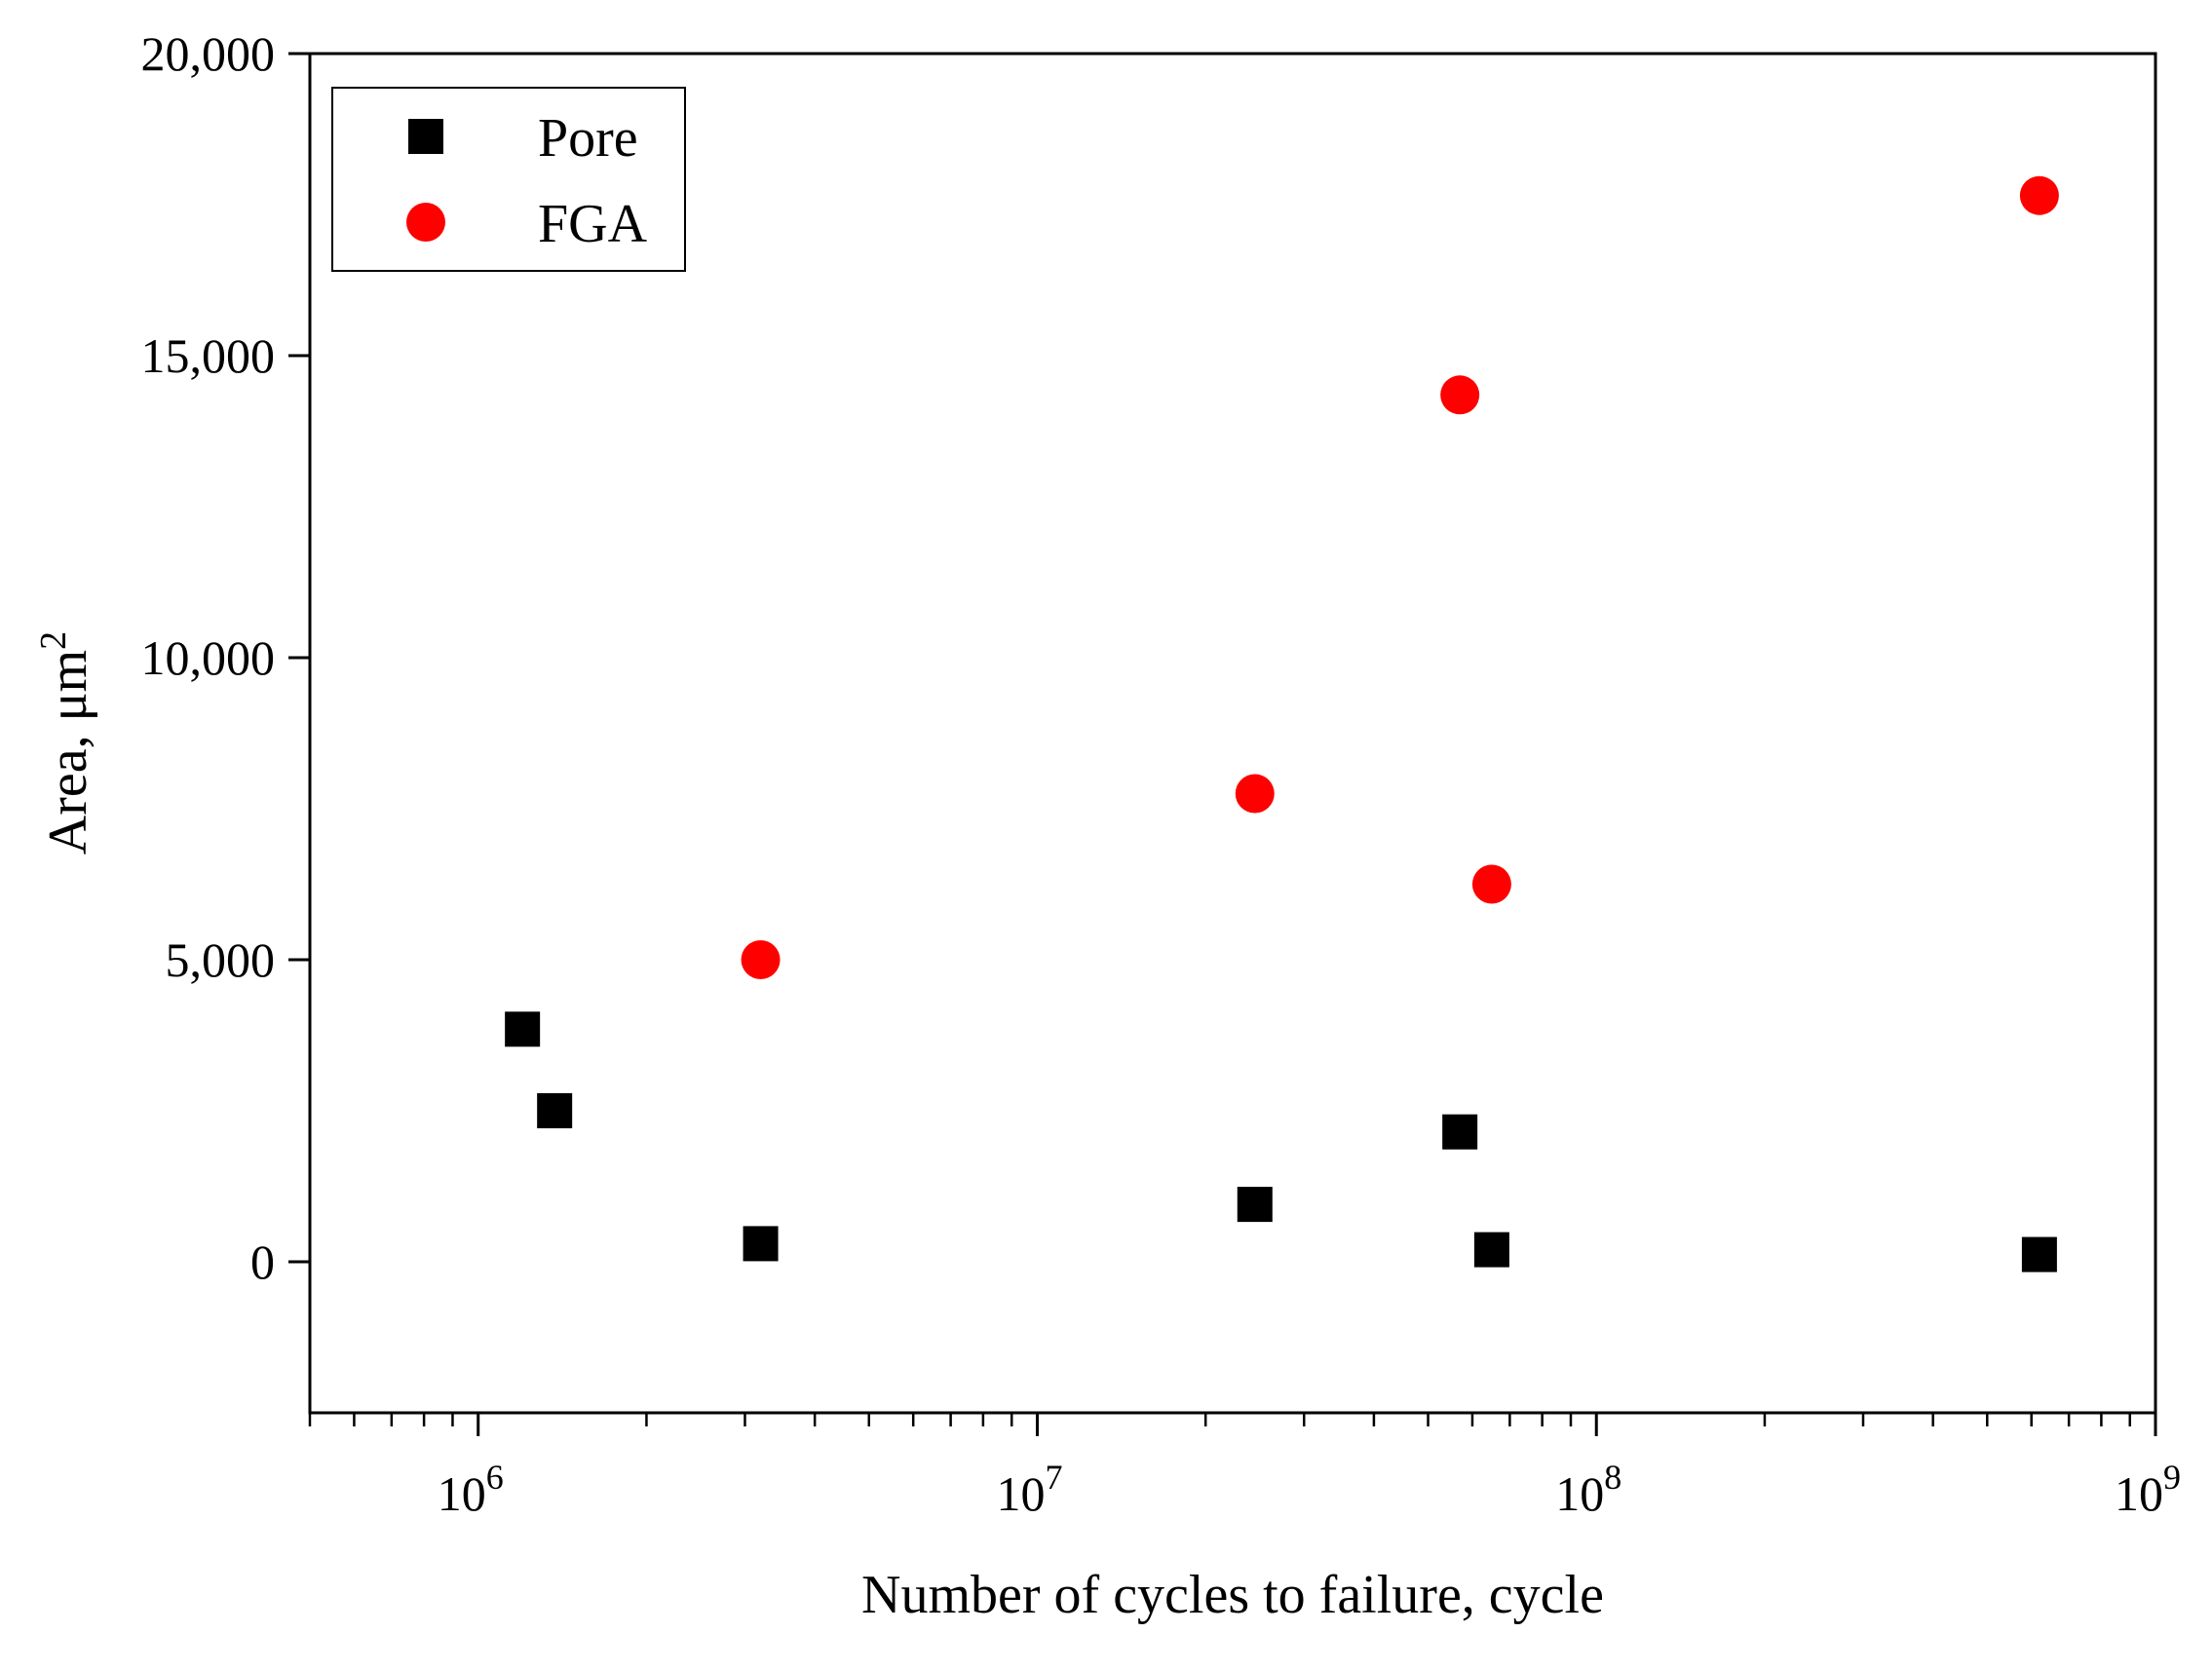  Describe the element at coordinates (1053, 1477) in the screenshot. I see `x-tick-exponent: 7` at that location.